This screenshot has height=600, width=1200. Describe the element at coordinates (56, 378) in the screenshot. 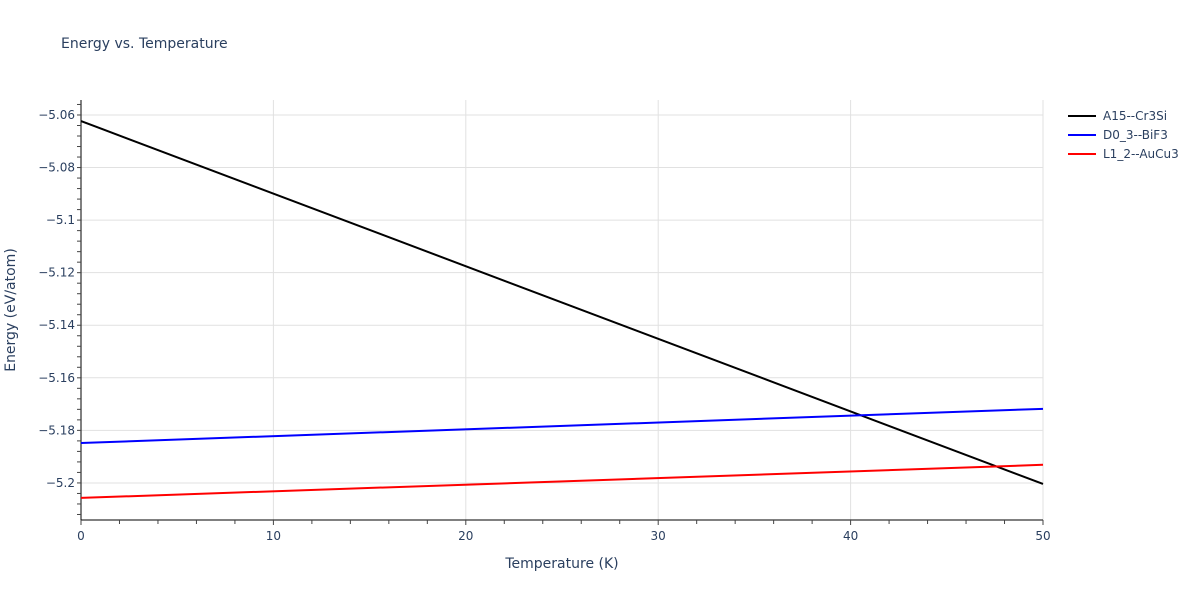

I see `y-tick-label: −5.16` at that location.